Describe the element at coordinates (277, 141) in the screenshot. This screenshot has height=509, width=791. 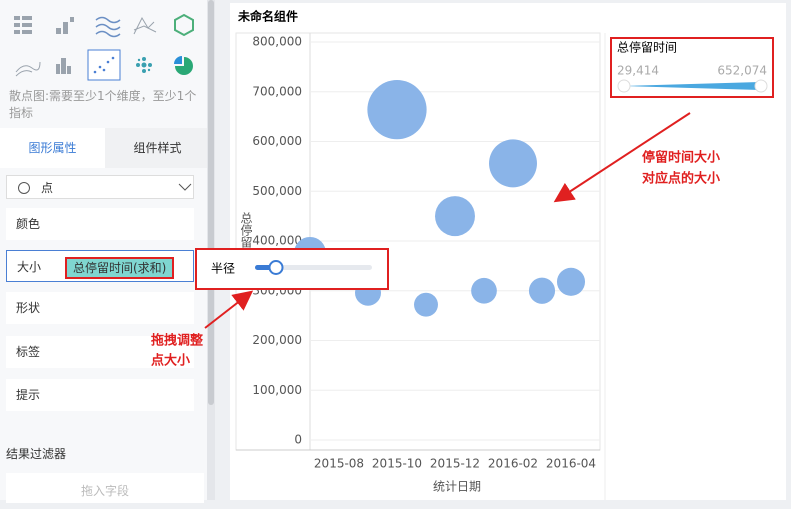
I see `y-tick-label: 600,000` at that location.